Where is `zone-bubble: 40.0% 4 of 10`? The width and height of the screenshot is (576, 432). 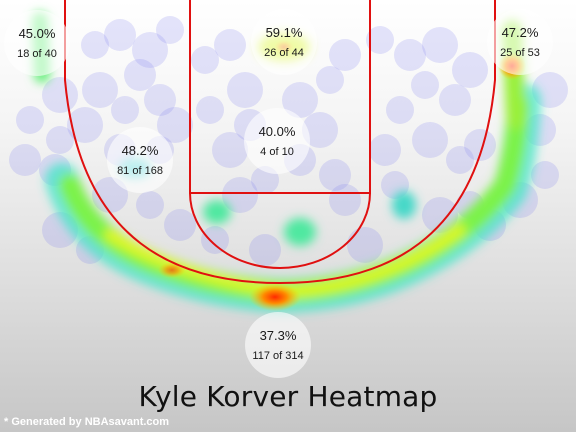 zone-bubble: 40.0% 4 of 10 is located at coordinates (277, 141).